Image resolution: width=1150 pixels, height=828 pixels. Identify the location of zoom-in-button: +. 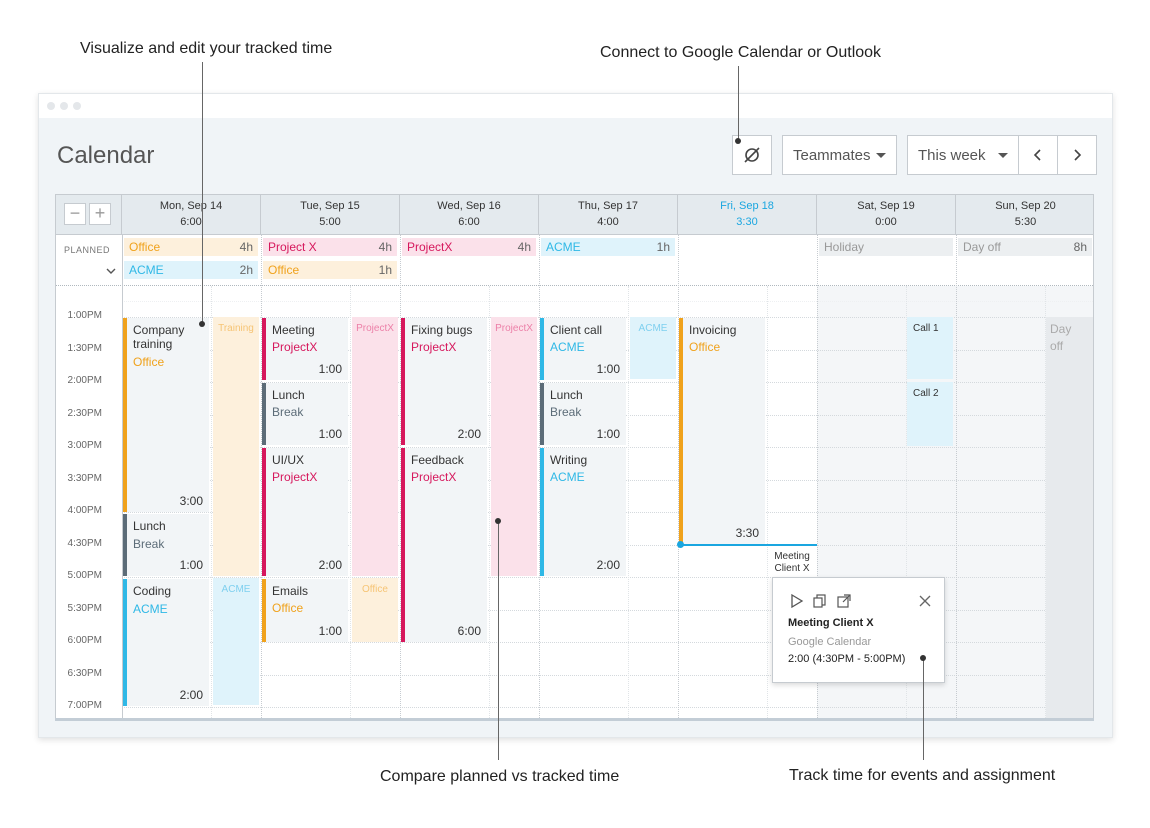
(100, 214).